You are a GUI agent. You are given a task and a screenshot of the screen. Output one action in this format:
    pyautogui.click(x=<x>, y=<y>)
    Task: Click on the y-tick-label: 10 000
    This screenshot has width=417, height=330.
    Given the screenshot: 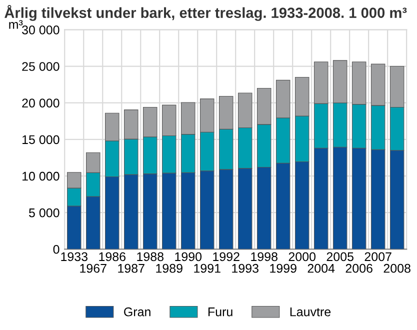 What is the action you would take?
    pyautogui.click(x=41, y=176)
    